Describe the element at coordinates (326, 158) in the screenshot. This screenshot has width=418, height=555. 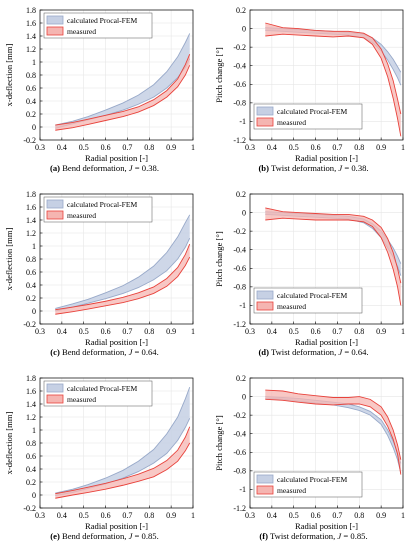
I see `x-axis-label: Radial position [-]` at that location.